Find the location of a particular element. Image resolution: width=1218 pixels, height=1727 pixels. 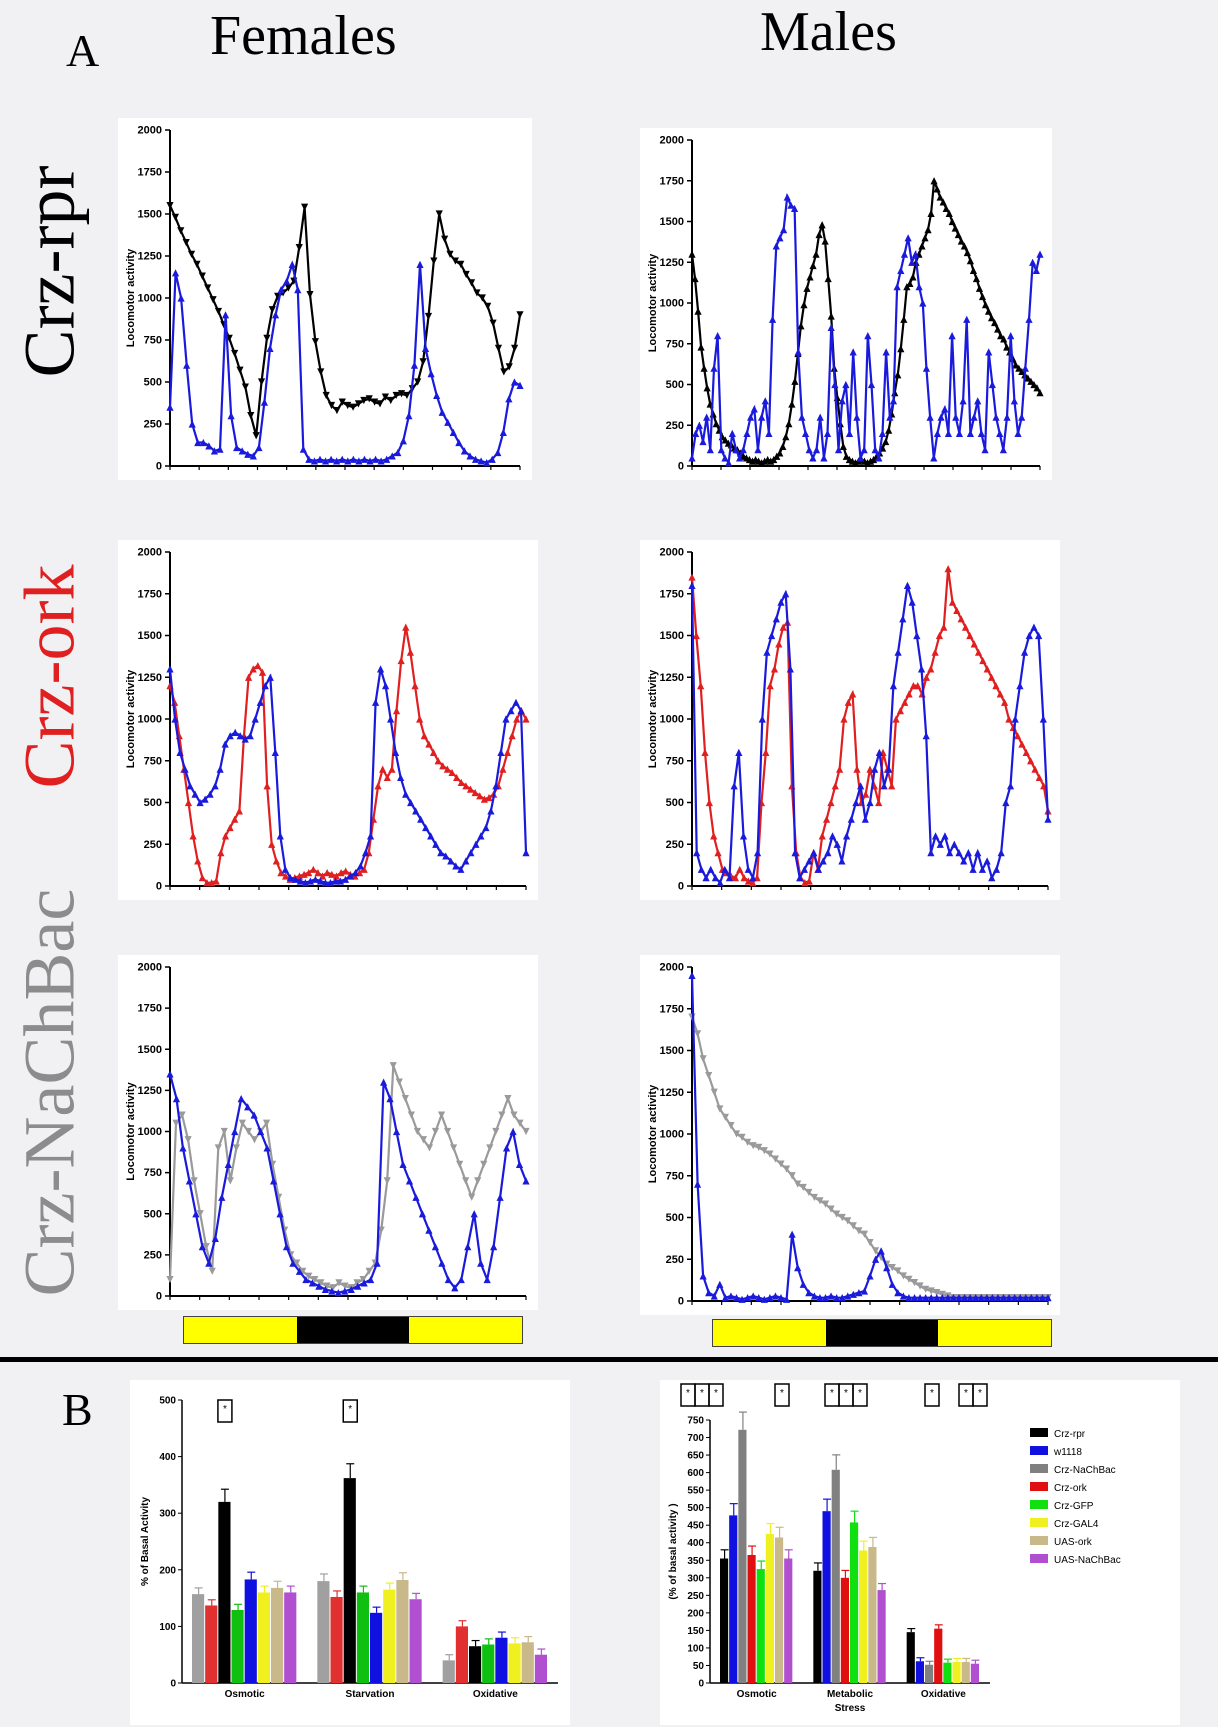

y-tick-label: 1750 is located at coordinates (150, 594).